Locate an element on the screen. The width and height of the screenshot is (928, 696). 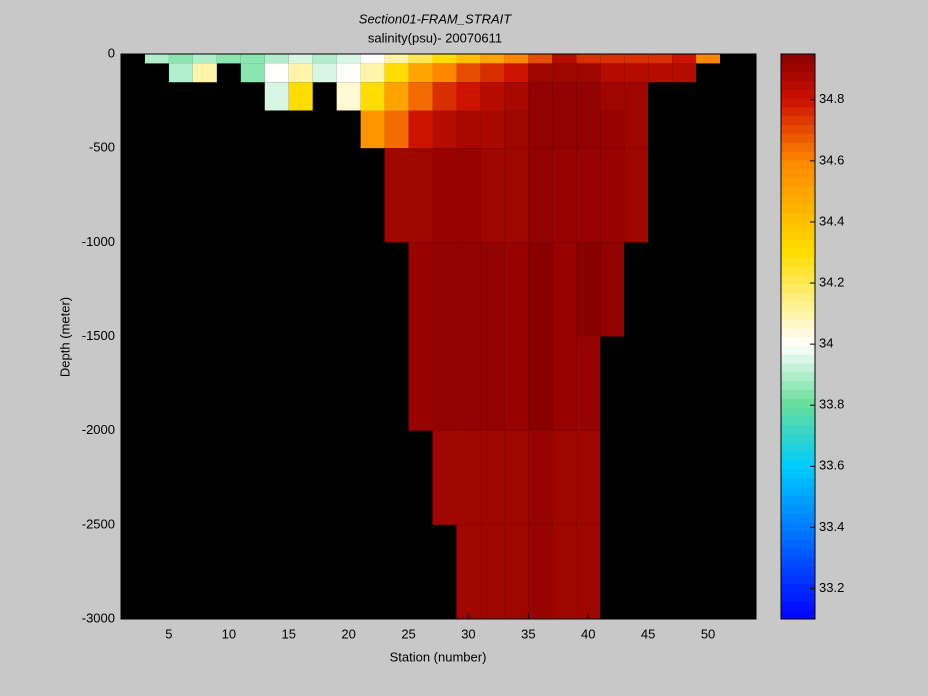
colorbar-tick-label: 34 is located at coordinates (826, 343).